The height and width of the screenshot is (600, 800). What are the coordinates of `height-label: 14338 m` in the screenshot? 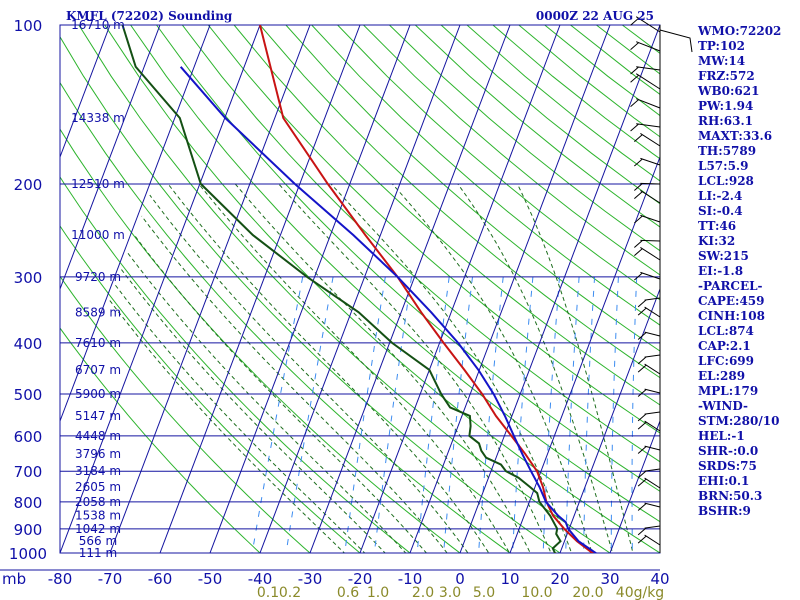 It's located at (98, 118).